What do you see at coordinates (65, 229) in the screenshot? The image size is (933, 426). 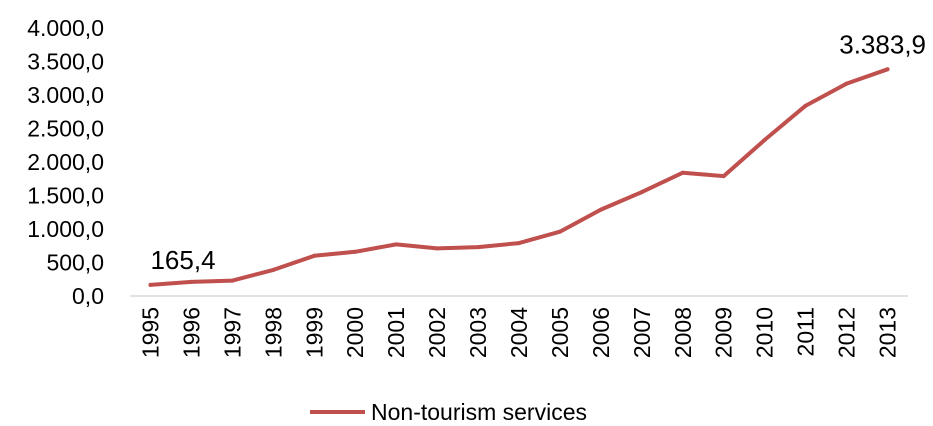 I see `y-tick-label: 1.000,0` at bounding box center [65, 229].